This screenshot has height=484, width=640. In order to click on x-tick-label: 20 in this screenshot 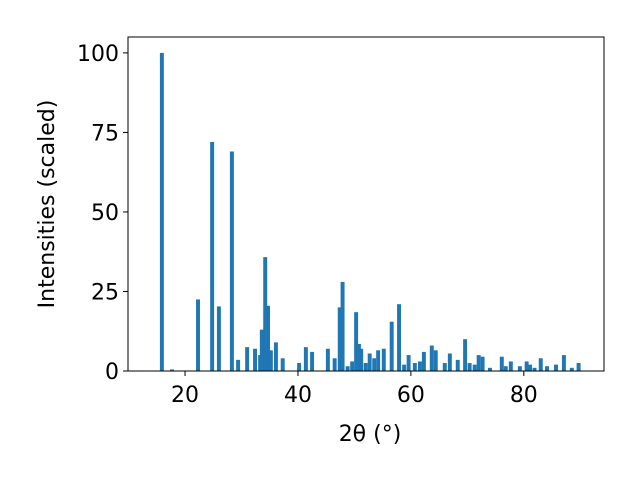, I will do `click(185, 395)`.